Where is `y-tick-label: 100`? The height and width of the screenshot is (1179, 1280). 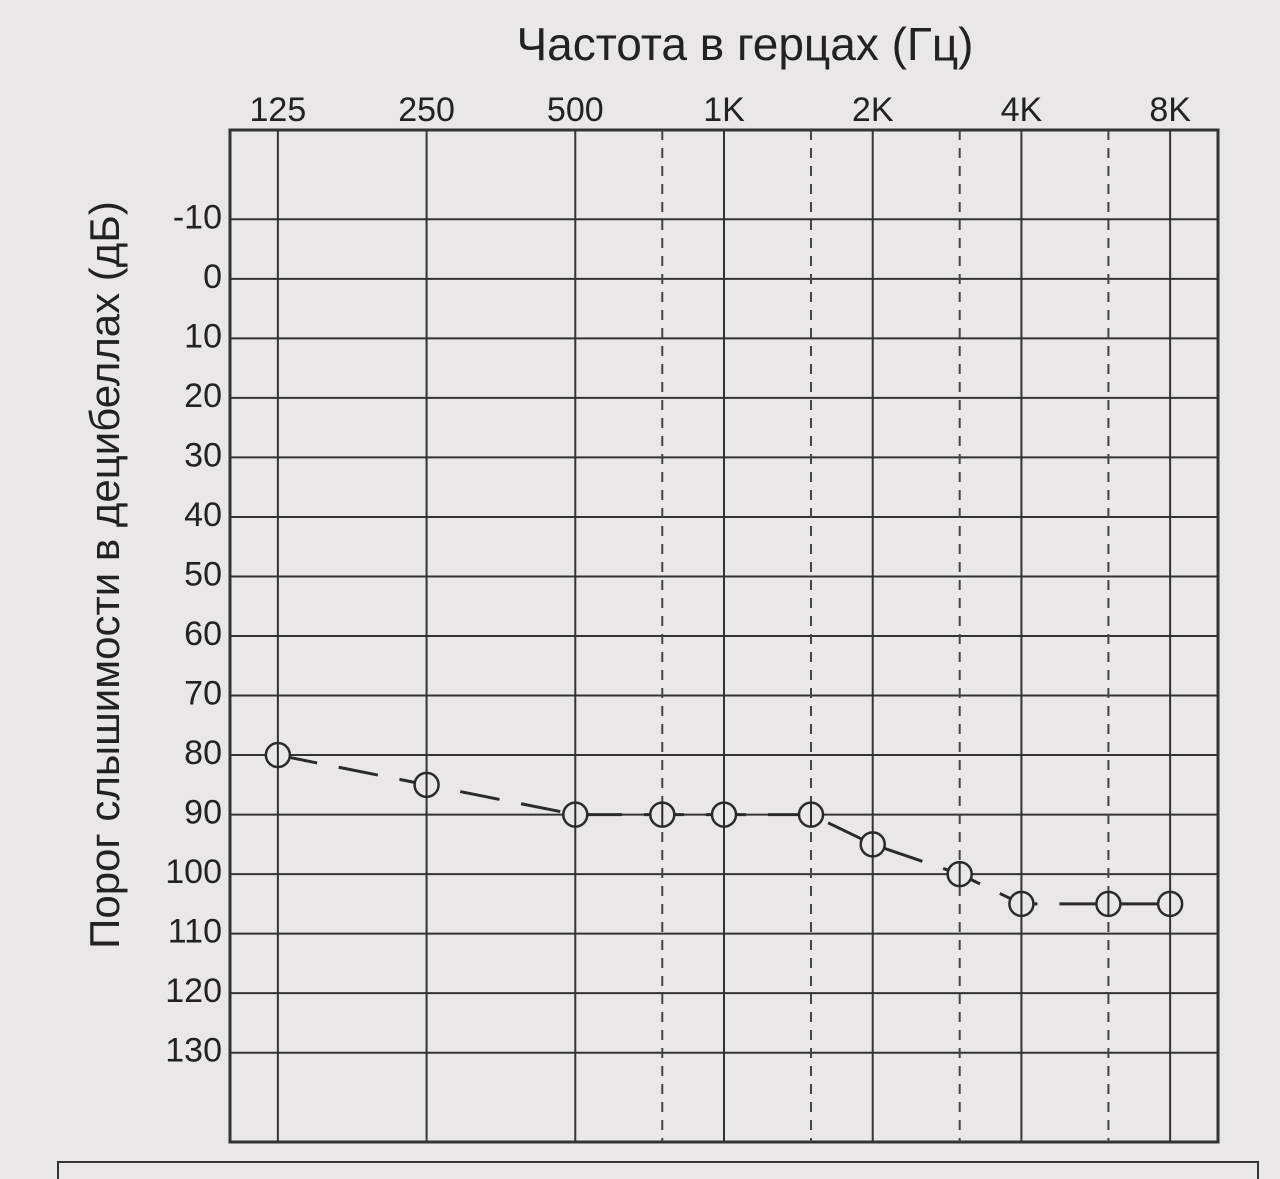 y-tick-label: 100 is located at coordinates (193, 872).